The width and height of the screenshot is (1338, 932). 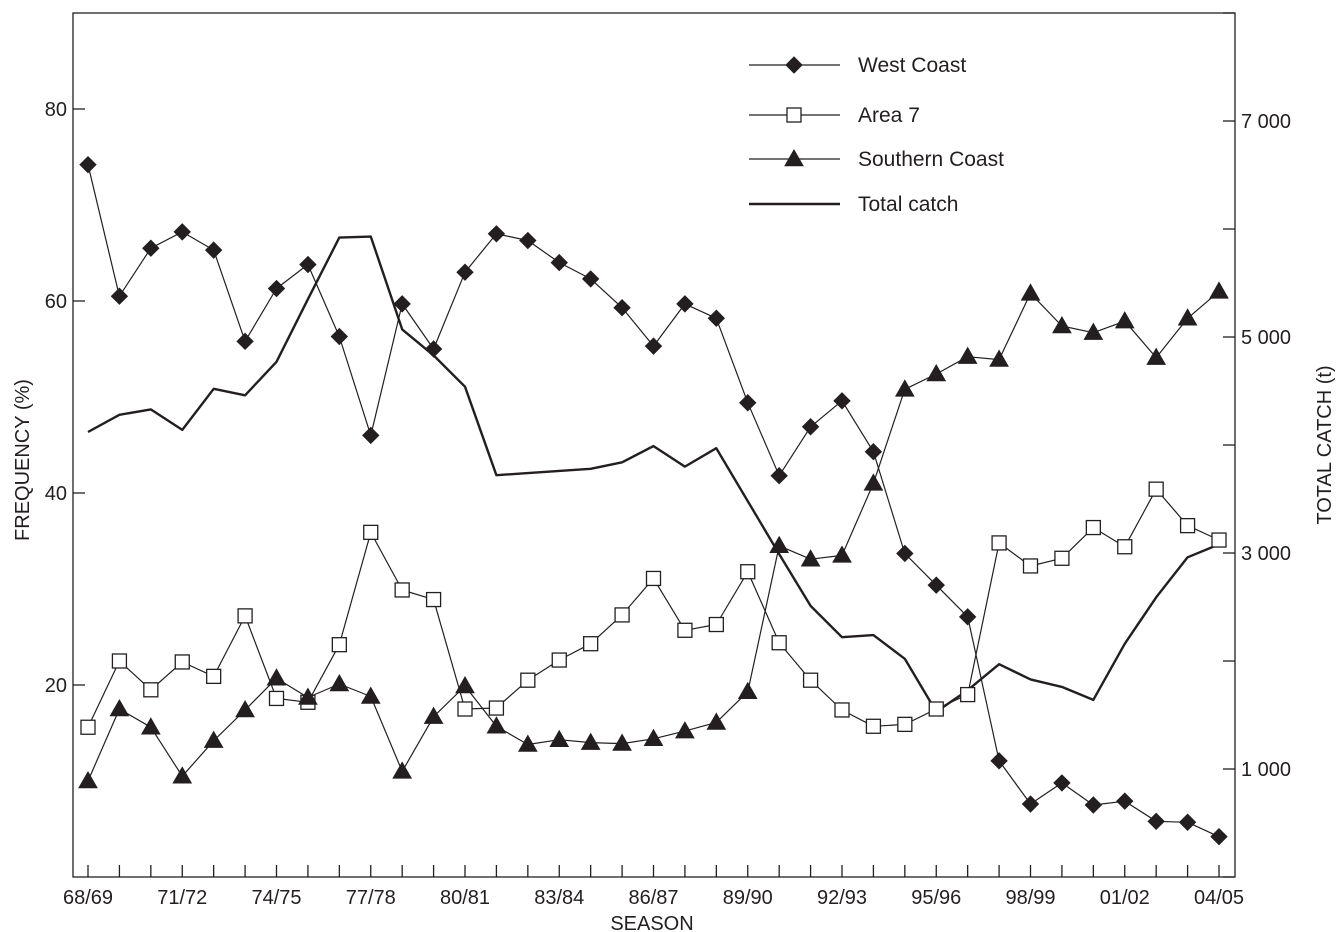 What do you see at coordinates (559, 898) in the screenshot?
I see `x-tick-label: 83/84` at bounding box center [559, 898].